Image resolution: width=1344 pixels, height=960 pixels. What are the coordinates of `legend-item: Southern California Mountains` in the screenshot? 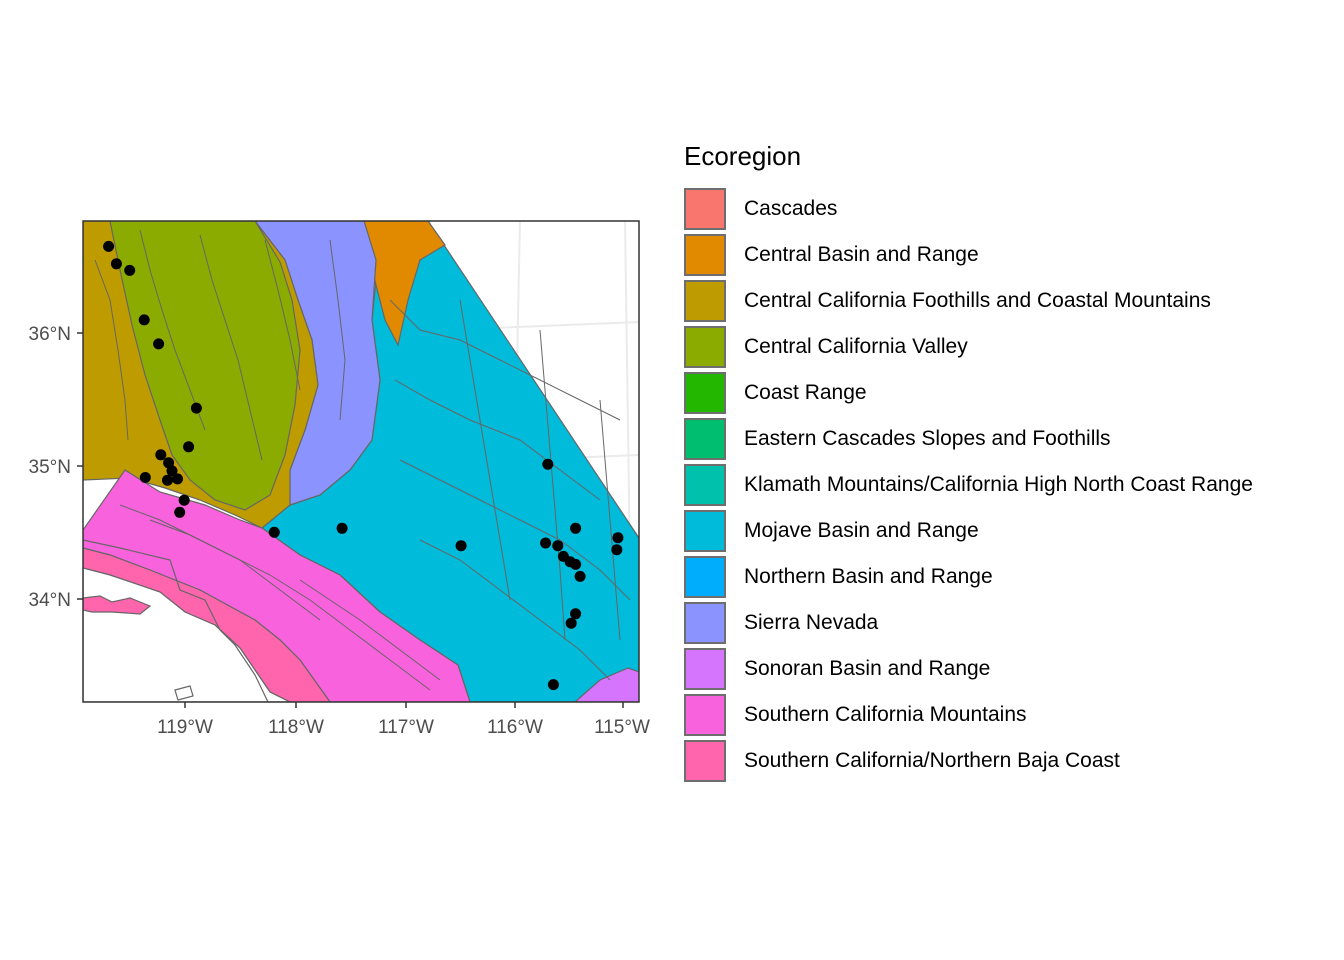 It's located at (968, 715).